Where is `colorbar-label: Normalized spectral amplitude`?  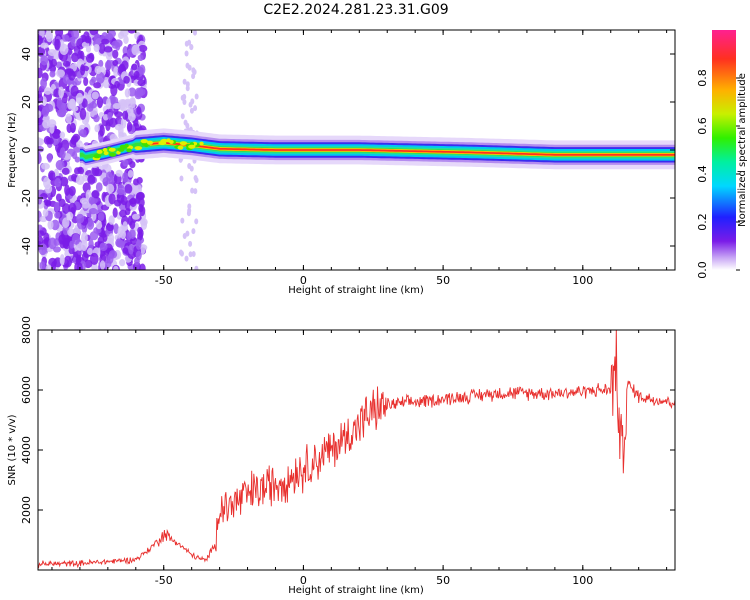 colorbar-label: Normalized spectral amplitude is located at coordinates (742, 150).